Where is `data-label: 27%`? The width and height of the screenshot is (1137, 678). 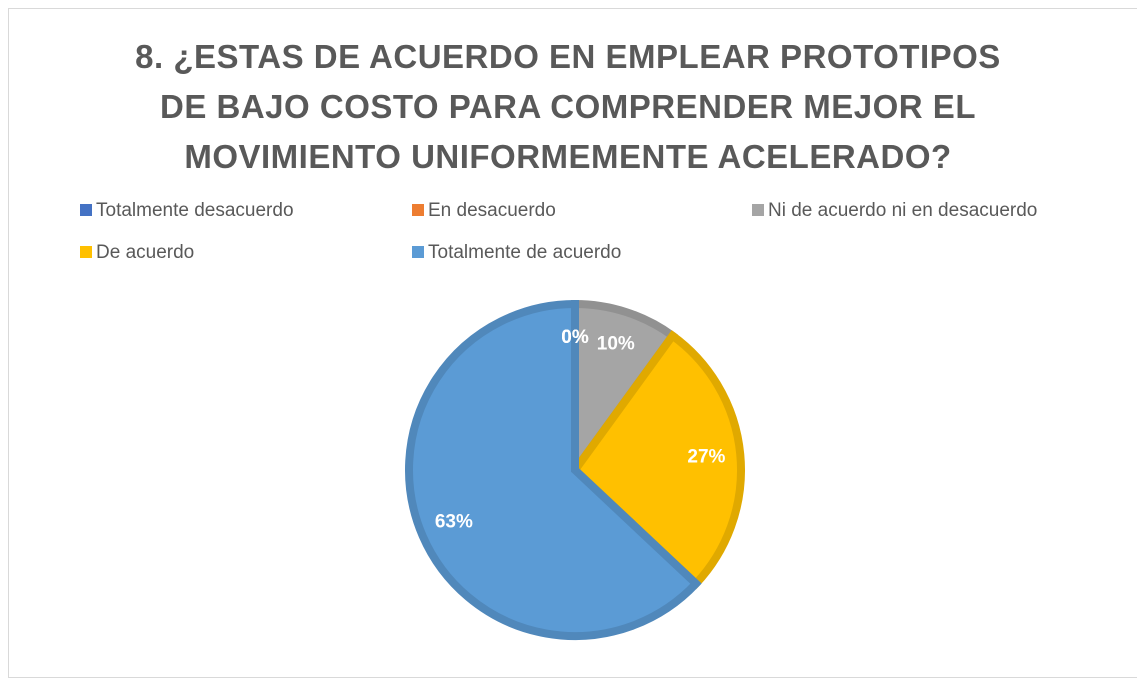 data-label: 27% is located at coordinates (706, 457).